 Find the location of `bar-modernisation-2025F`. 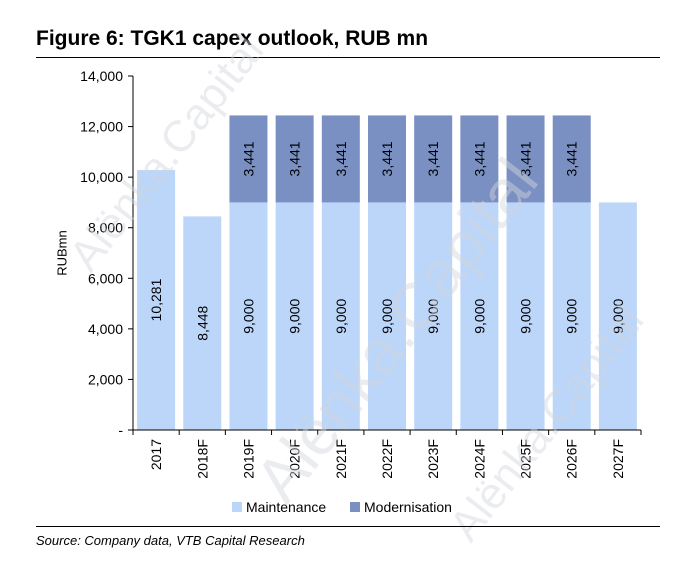

bar-modernisation-2025F is located at coordinates (525, 159).